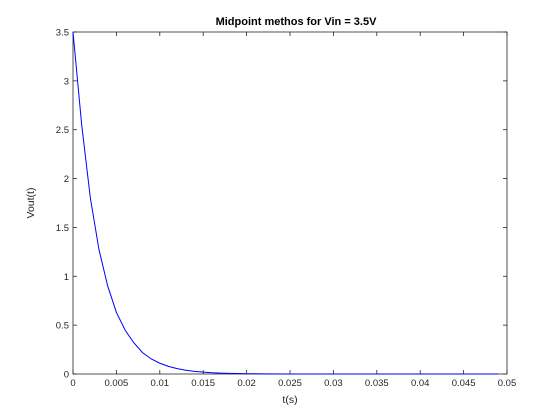 The image size is (560, 420). What do you see at coordinates (290, 383) in the screenshot?
I see `x-tick-label: 0.025` at bounding box center [290, 383].